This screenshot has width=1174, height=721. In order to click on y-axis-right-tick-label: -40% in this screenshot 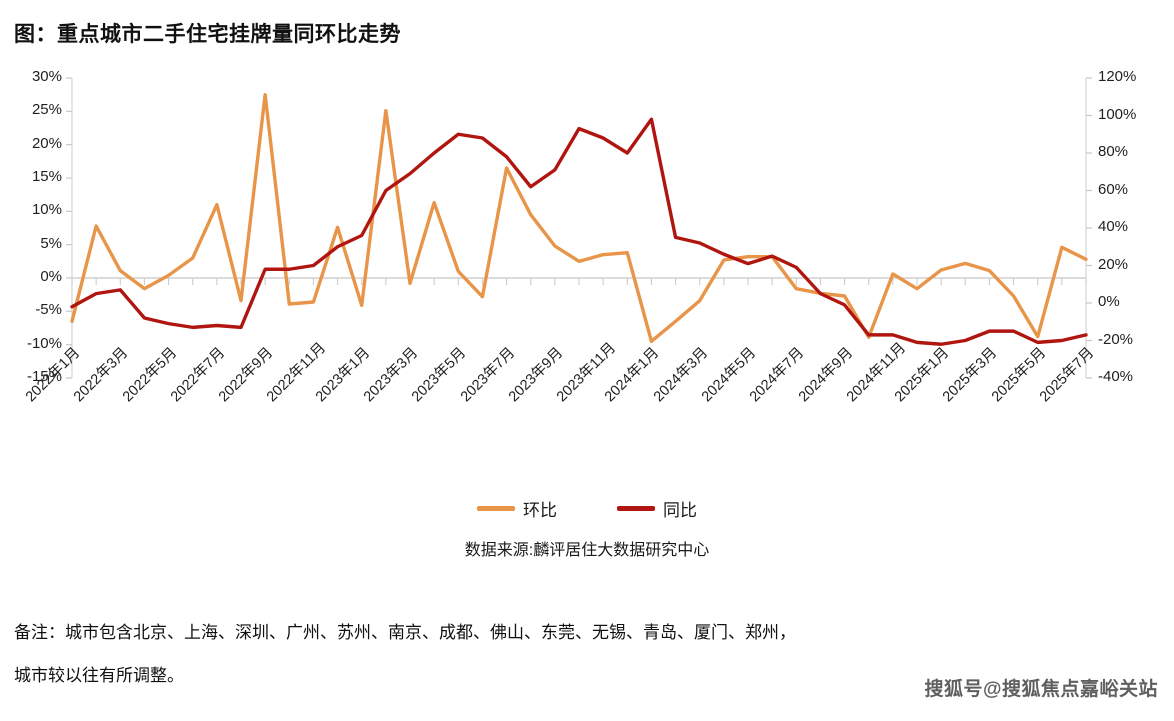, I will do `click(1116, 376)`.